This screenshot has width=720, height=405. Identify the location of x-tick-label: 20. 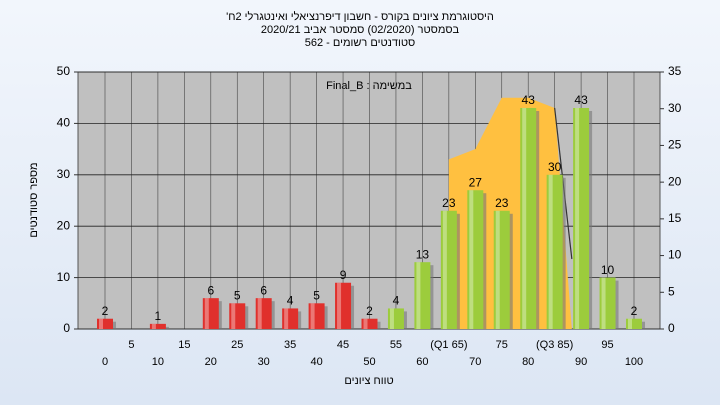
(211, 362).